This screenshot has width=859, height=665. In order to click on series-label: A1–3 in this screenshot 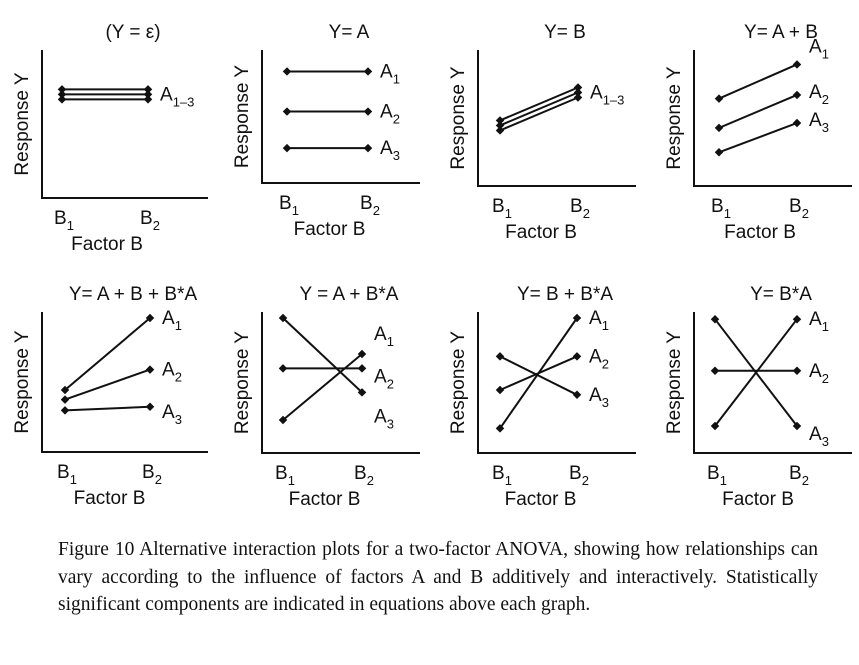, I will do `click(177, 96)`.